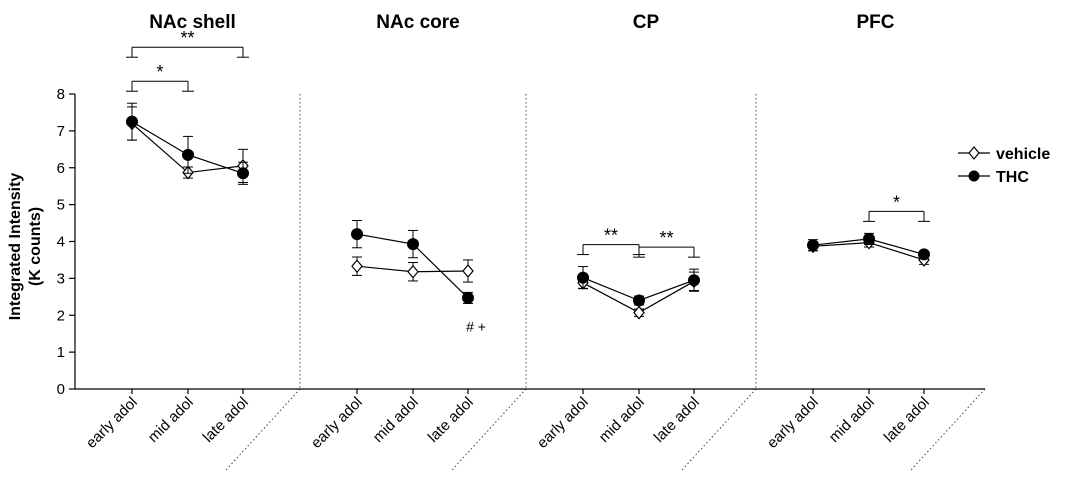  I want to click on y-tick-label: 7, so click(61, 131).